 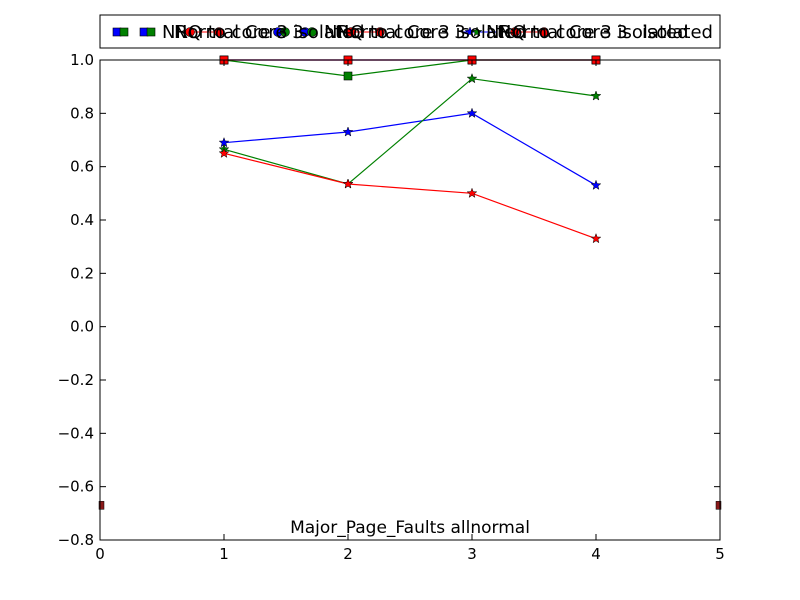 What do you see at coordinates (720, 554) in the screenshot?
I see `x-tick-label: 5` at bounding box center [720, 554].